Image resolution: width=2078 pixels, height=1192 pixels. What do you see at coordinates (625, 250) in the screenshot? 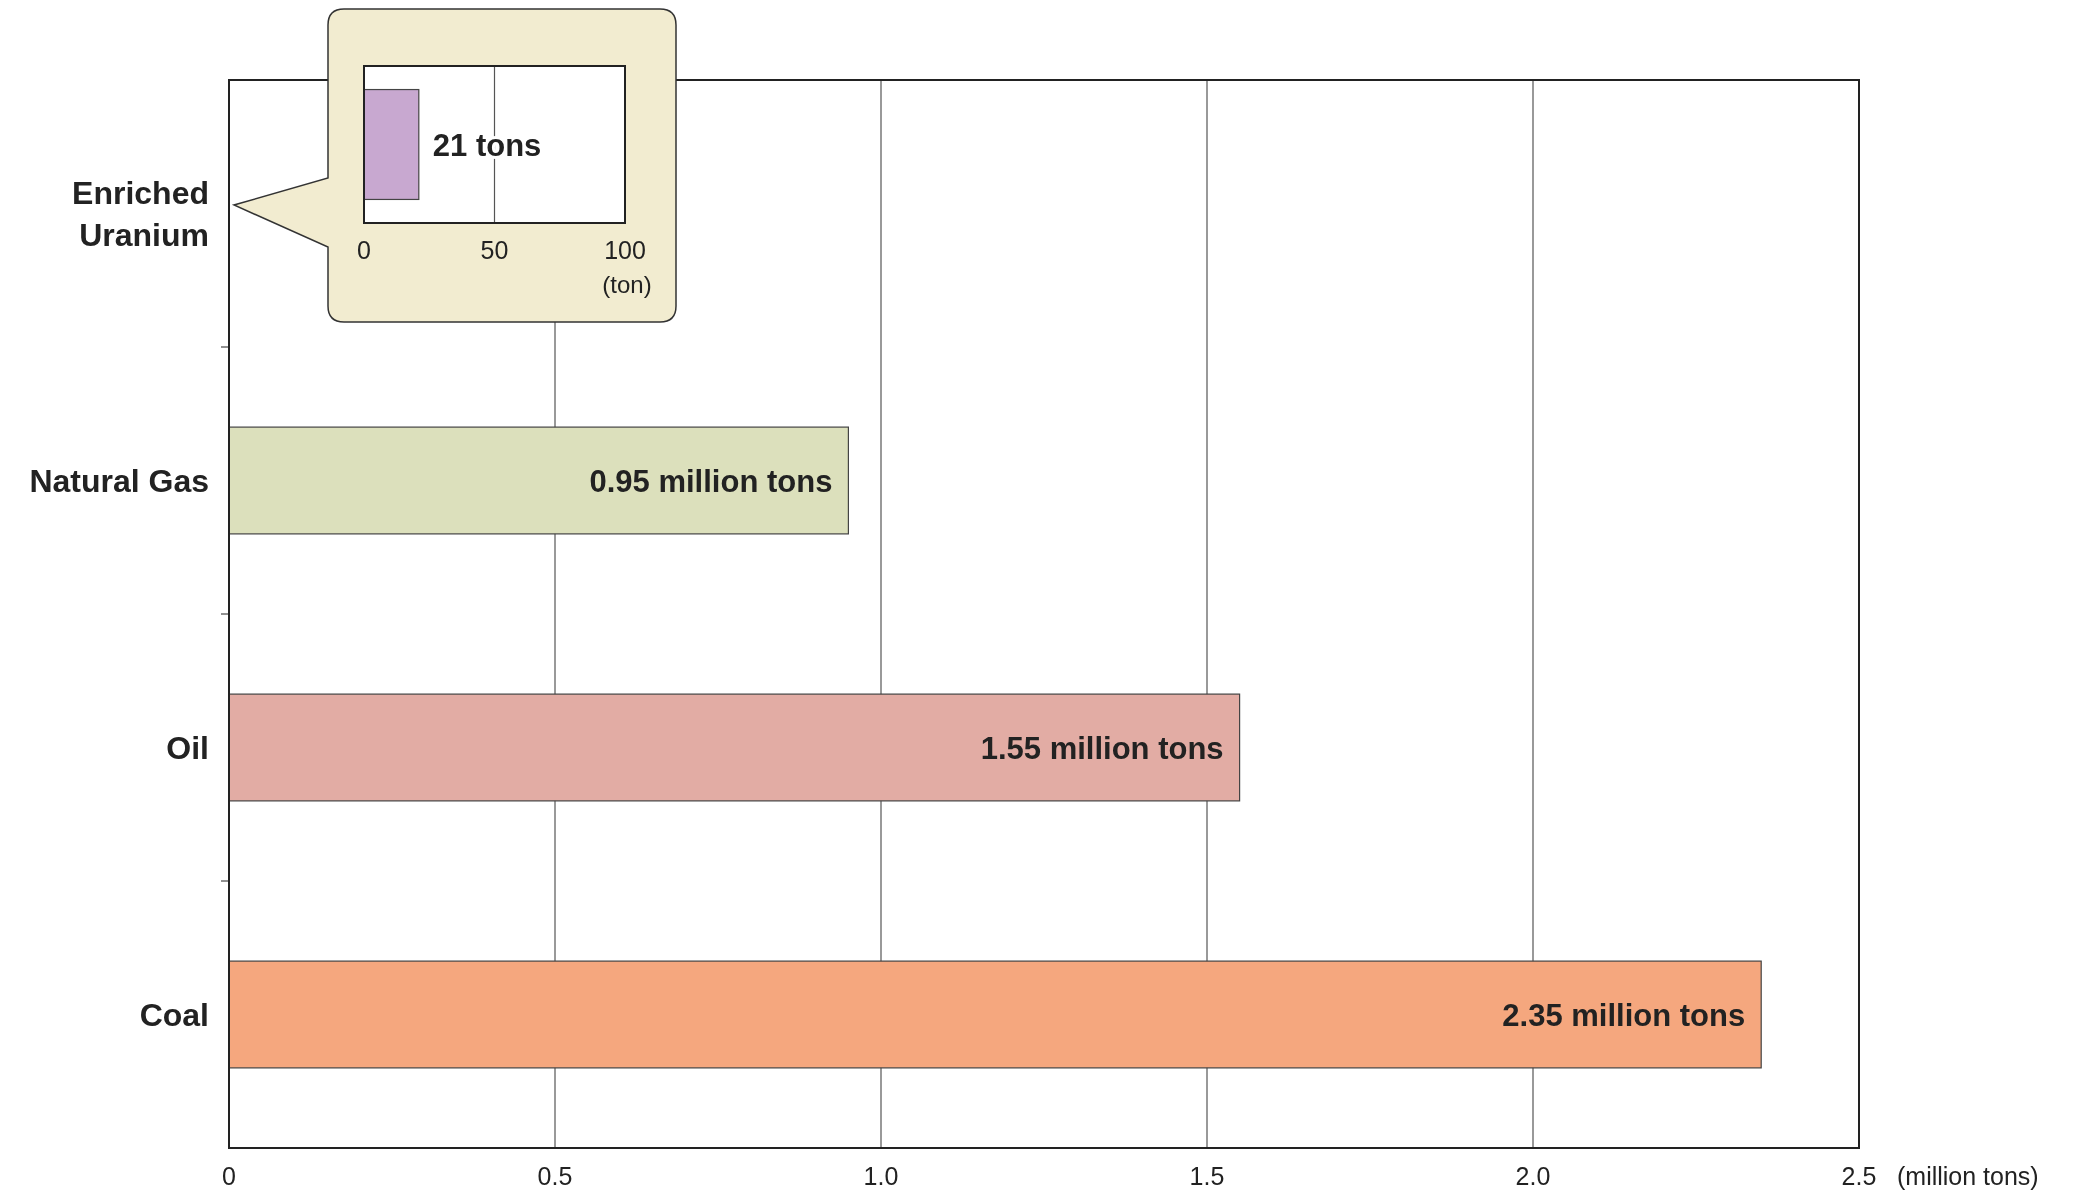
I see `x-tick-label: 100` at bounding box center [625, 250].